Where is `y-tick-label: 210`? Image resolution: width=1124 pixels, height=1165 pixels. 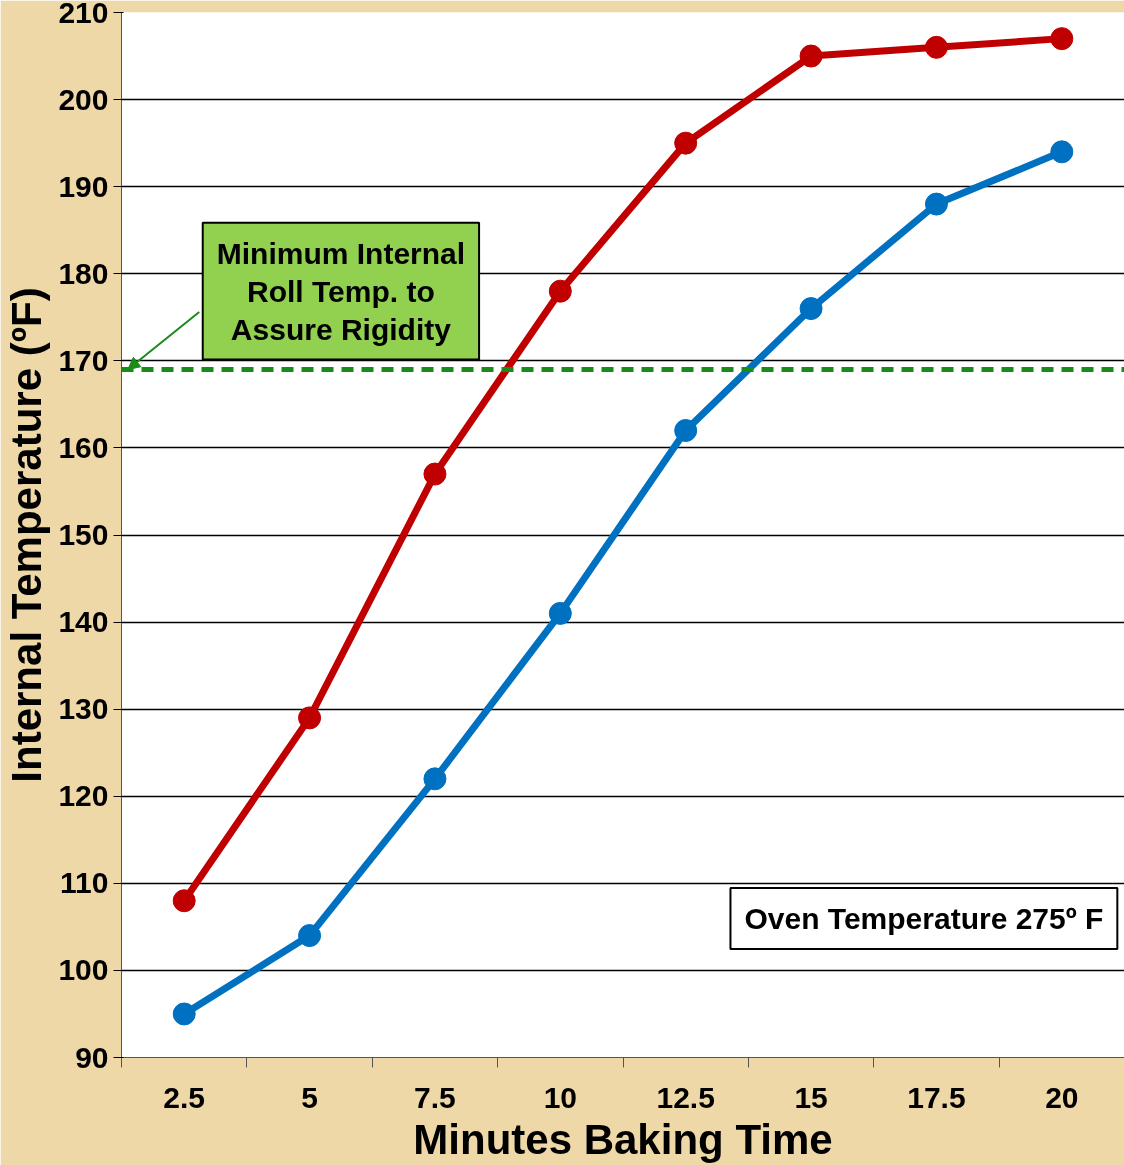 y-tick-label: 210 is located at coordinates (83, 14).